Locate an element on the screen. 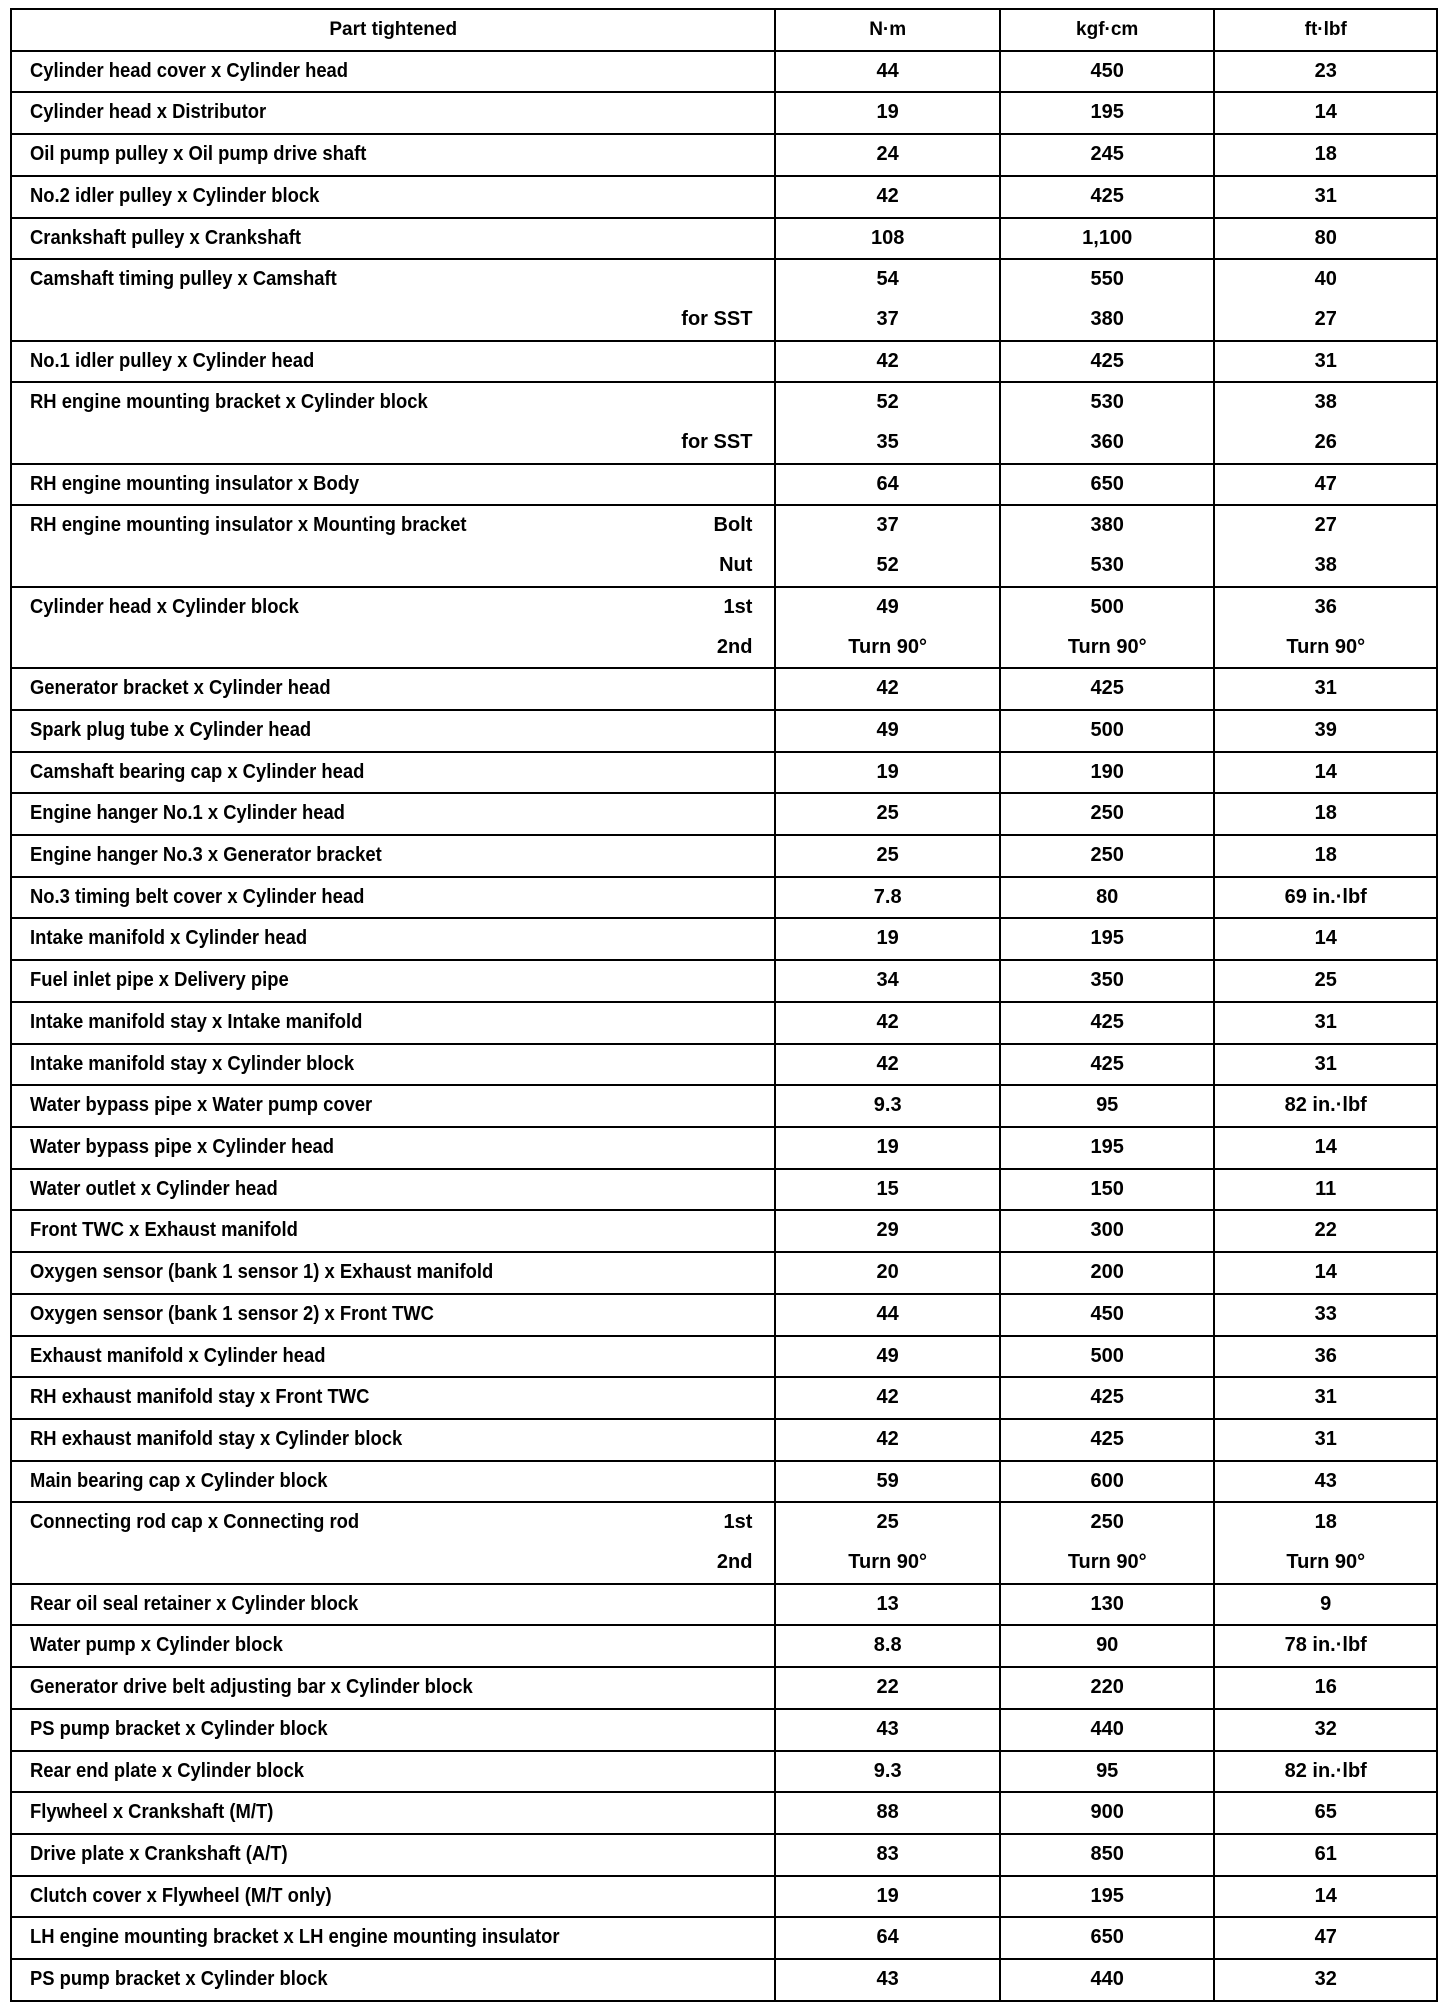  part-name: Rear oil seal retainer x Cylinder block is located at coordinates (194, 1603).